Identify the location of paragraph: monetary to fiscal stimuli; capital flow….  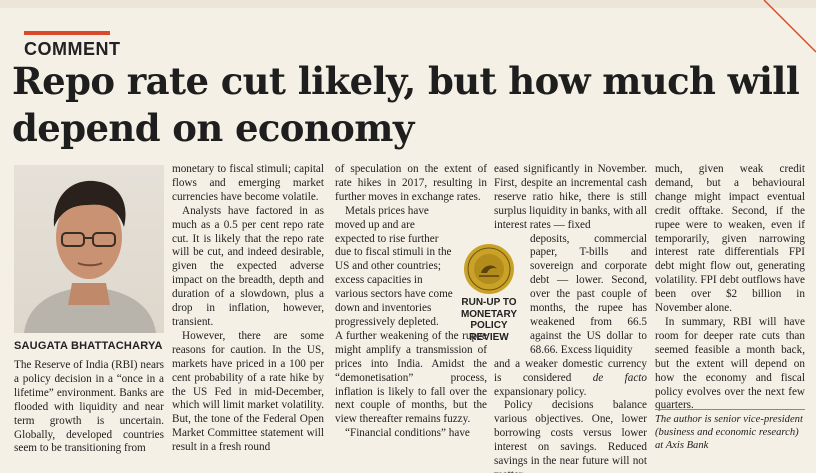
(248, 183).